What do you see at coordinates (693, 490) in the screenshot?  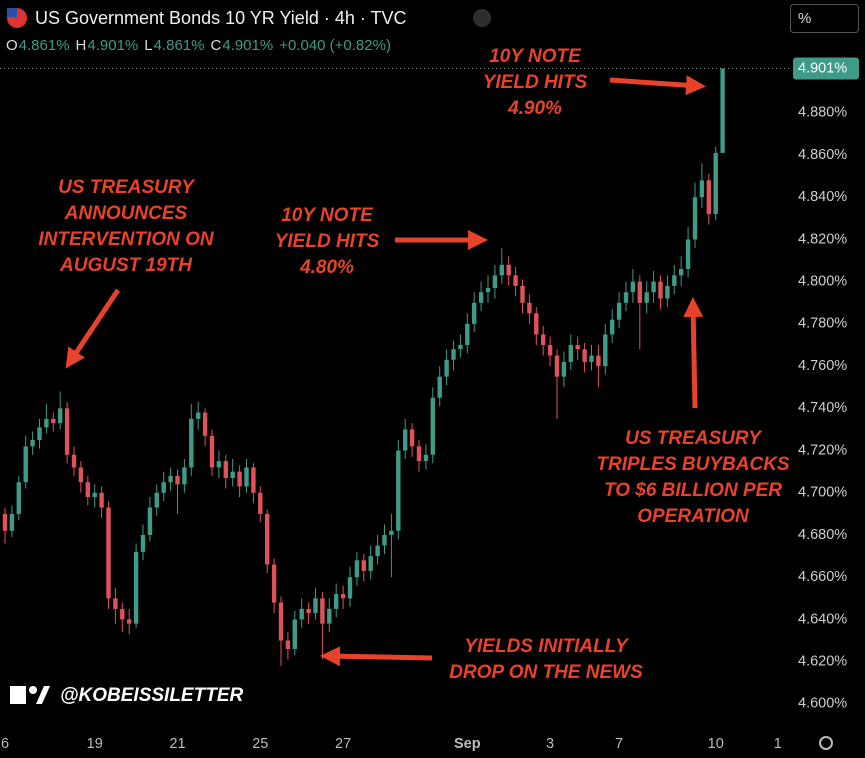 I see `annotation: TO $6 BILLION PER` at bounding box center [693, 490].